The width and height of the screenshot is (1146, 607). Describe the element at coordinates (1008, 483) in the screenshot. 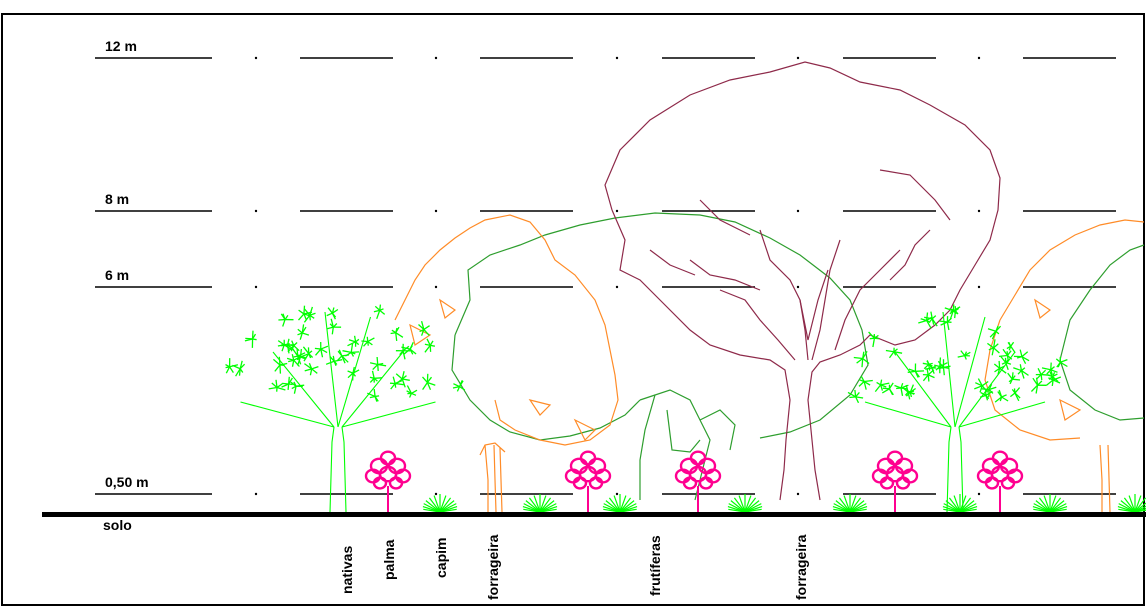

I see `palma-pad` at that location.